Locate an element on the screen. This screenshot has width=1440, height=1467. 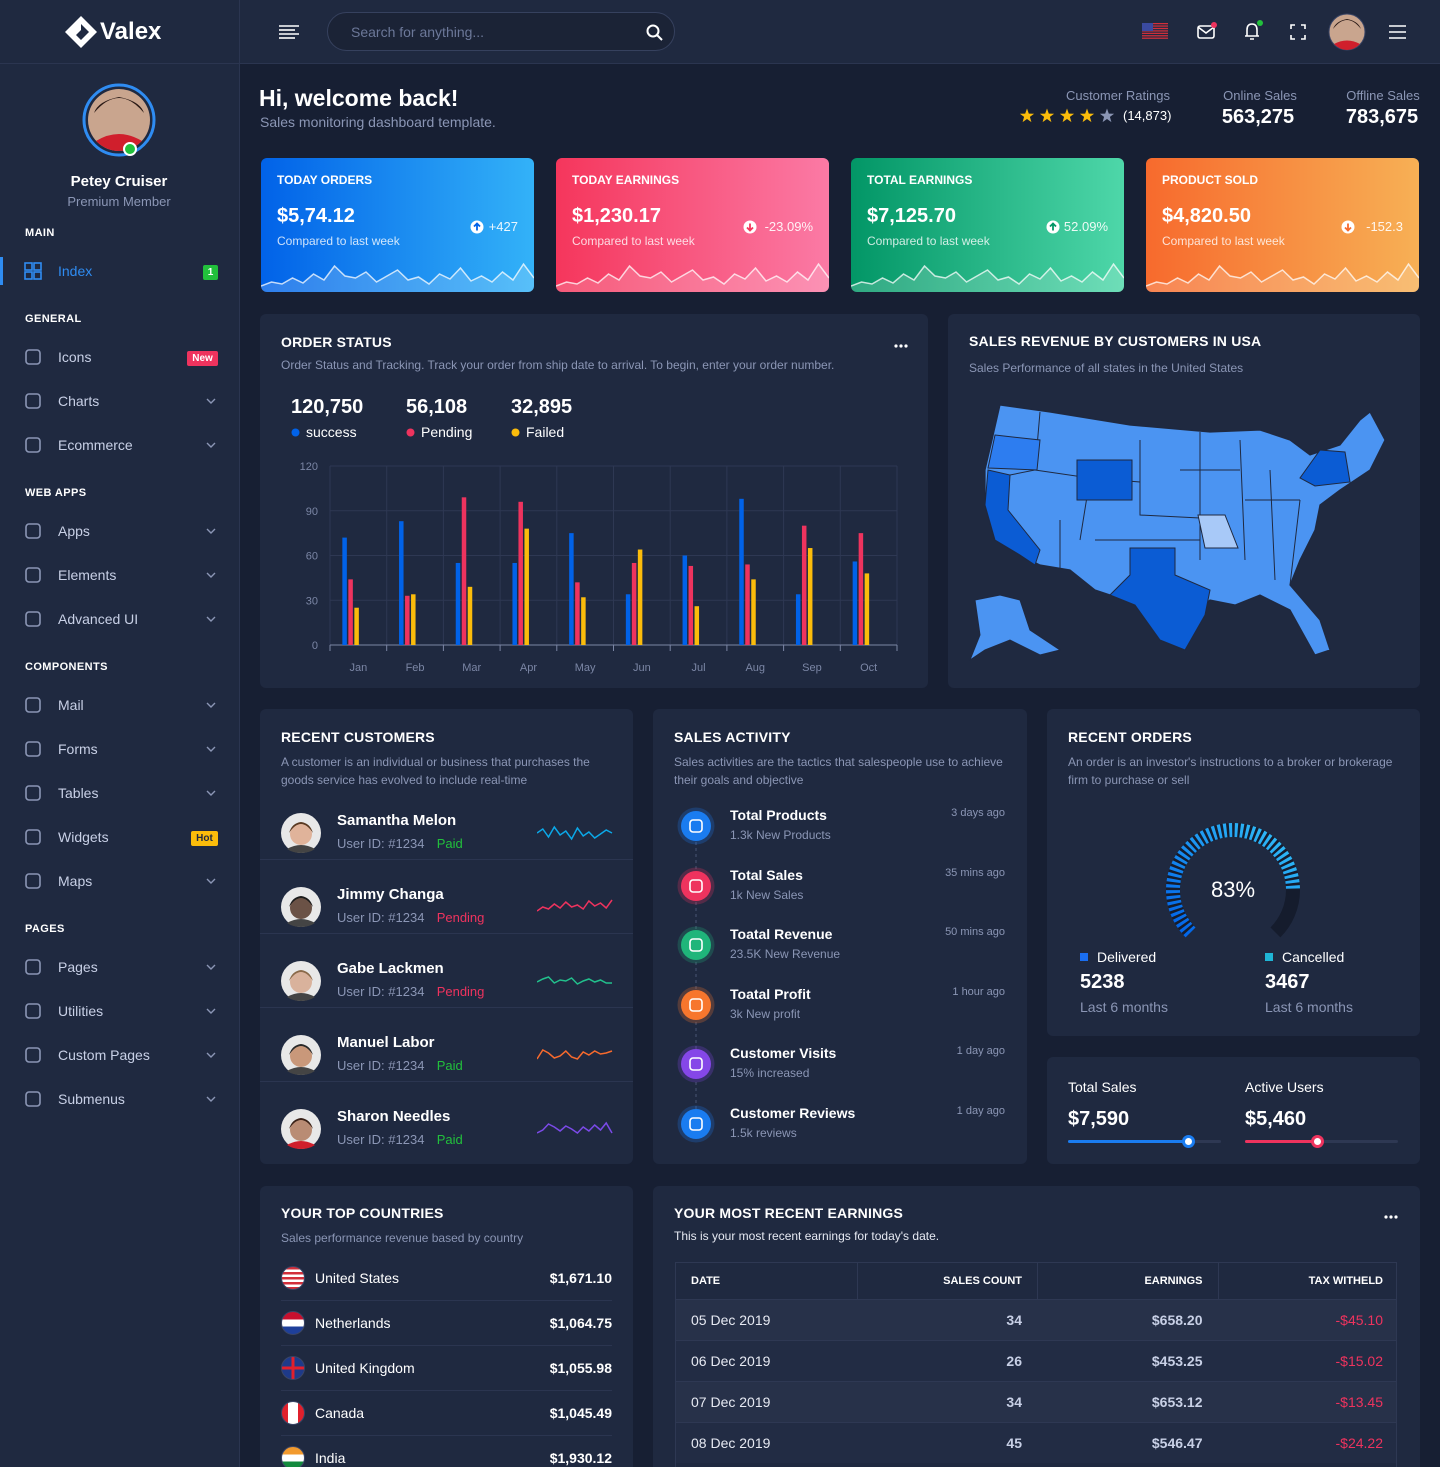
stat-value: $1,230.17 is located at coordinates (616, 216).